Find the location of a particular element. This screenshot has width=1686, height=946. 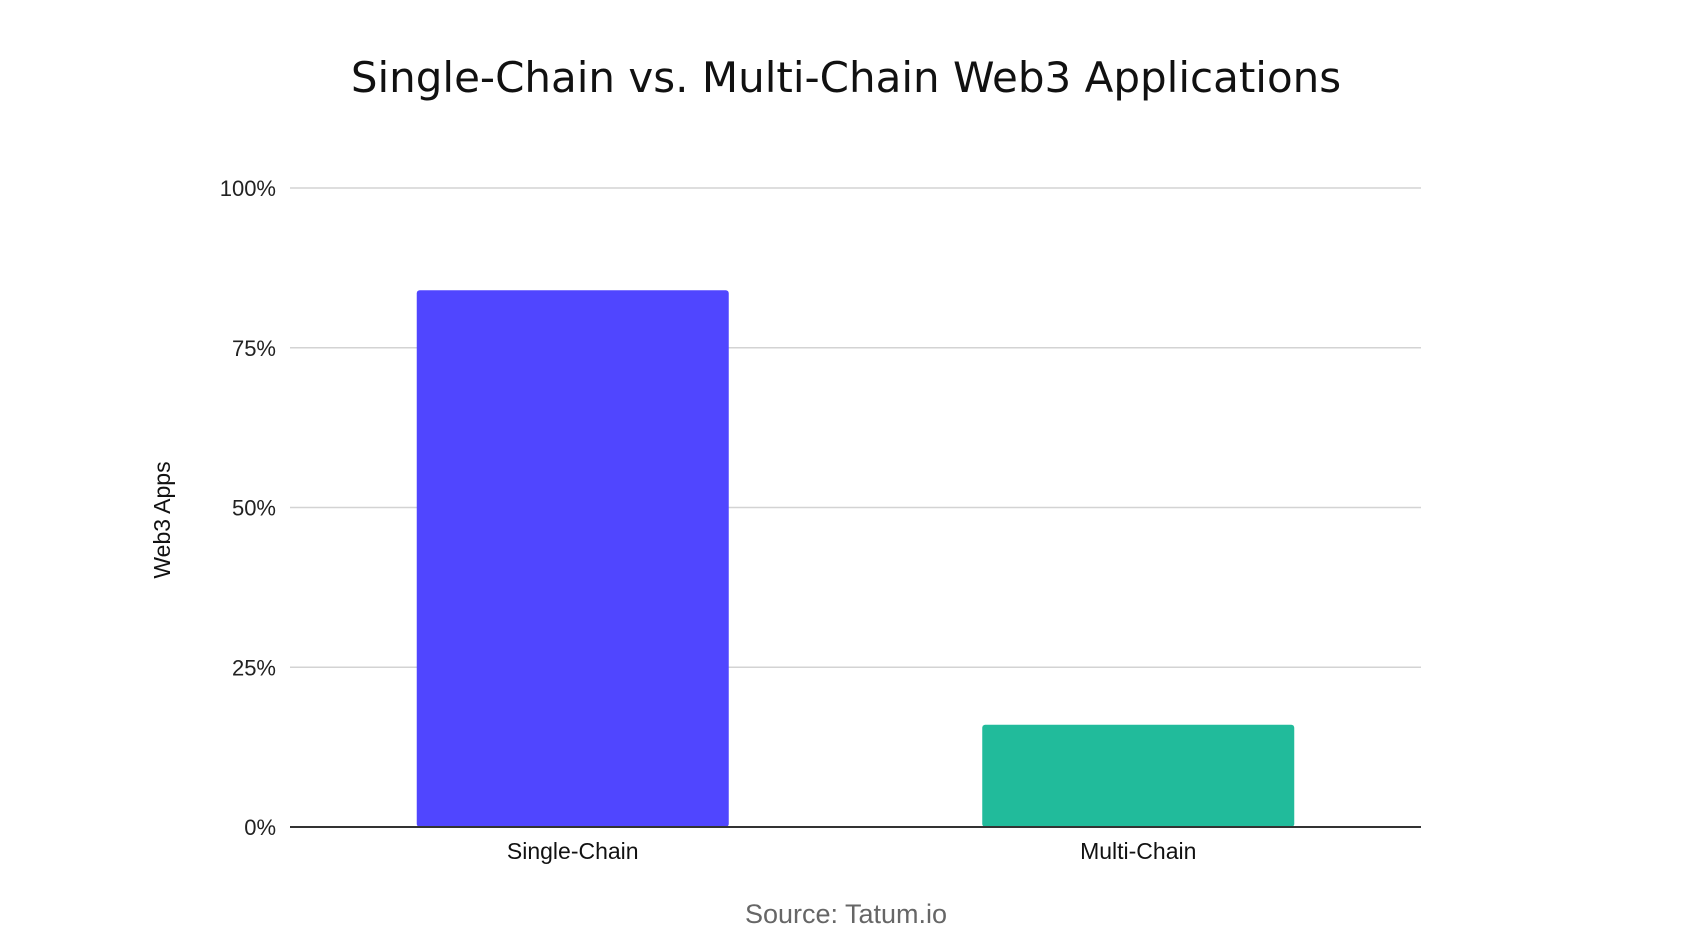

x-tick-label: Multi-Chain is located at coordinates (1138, 851).